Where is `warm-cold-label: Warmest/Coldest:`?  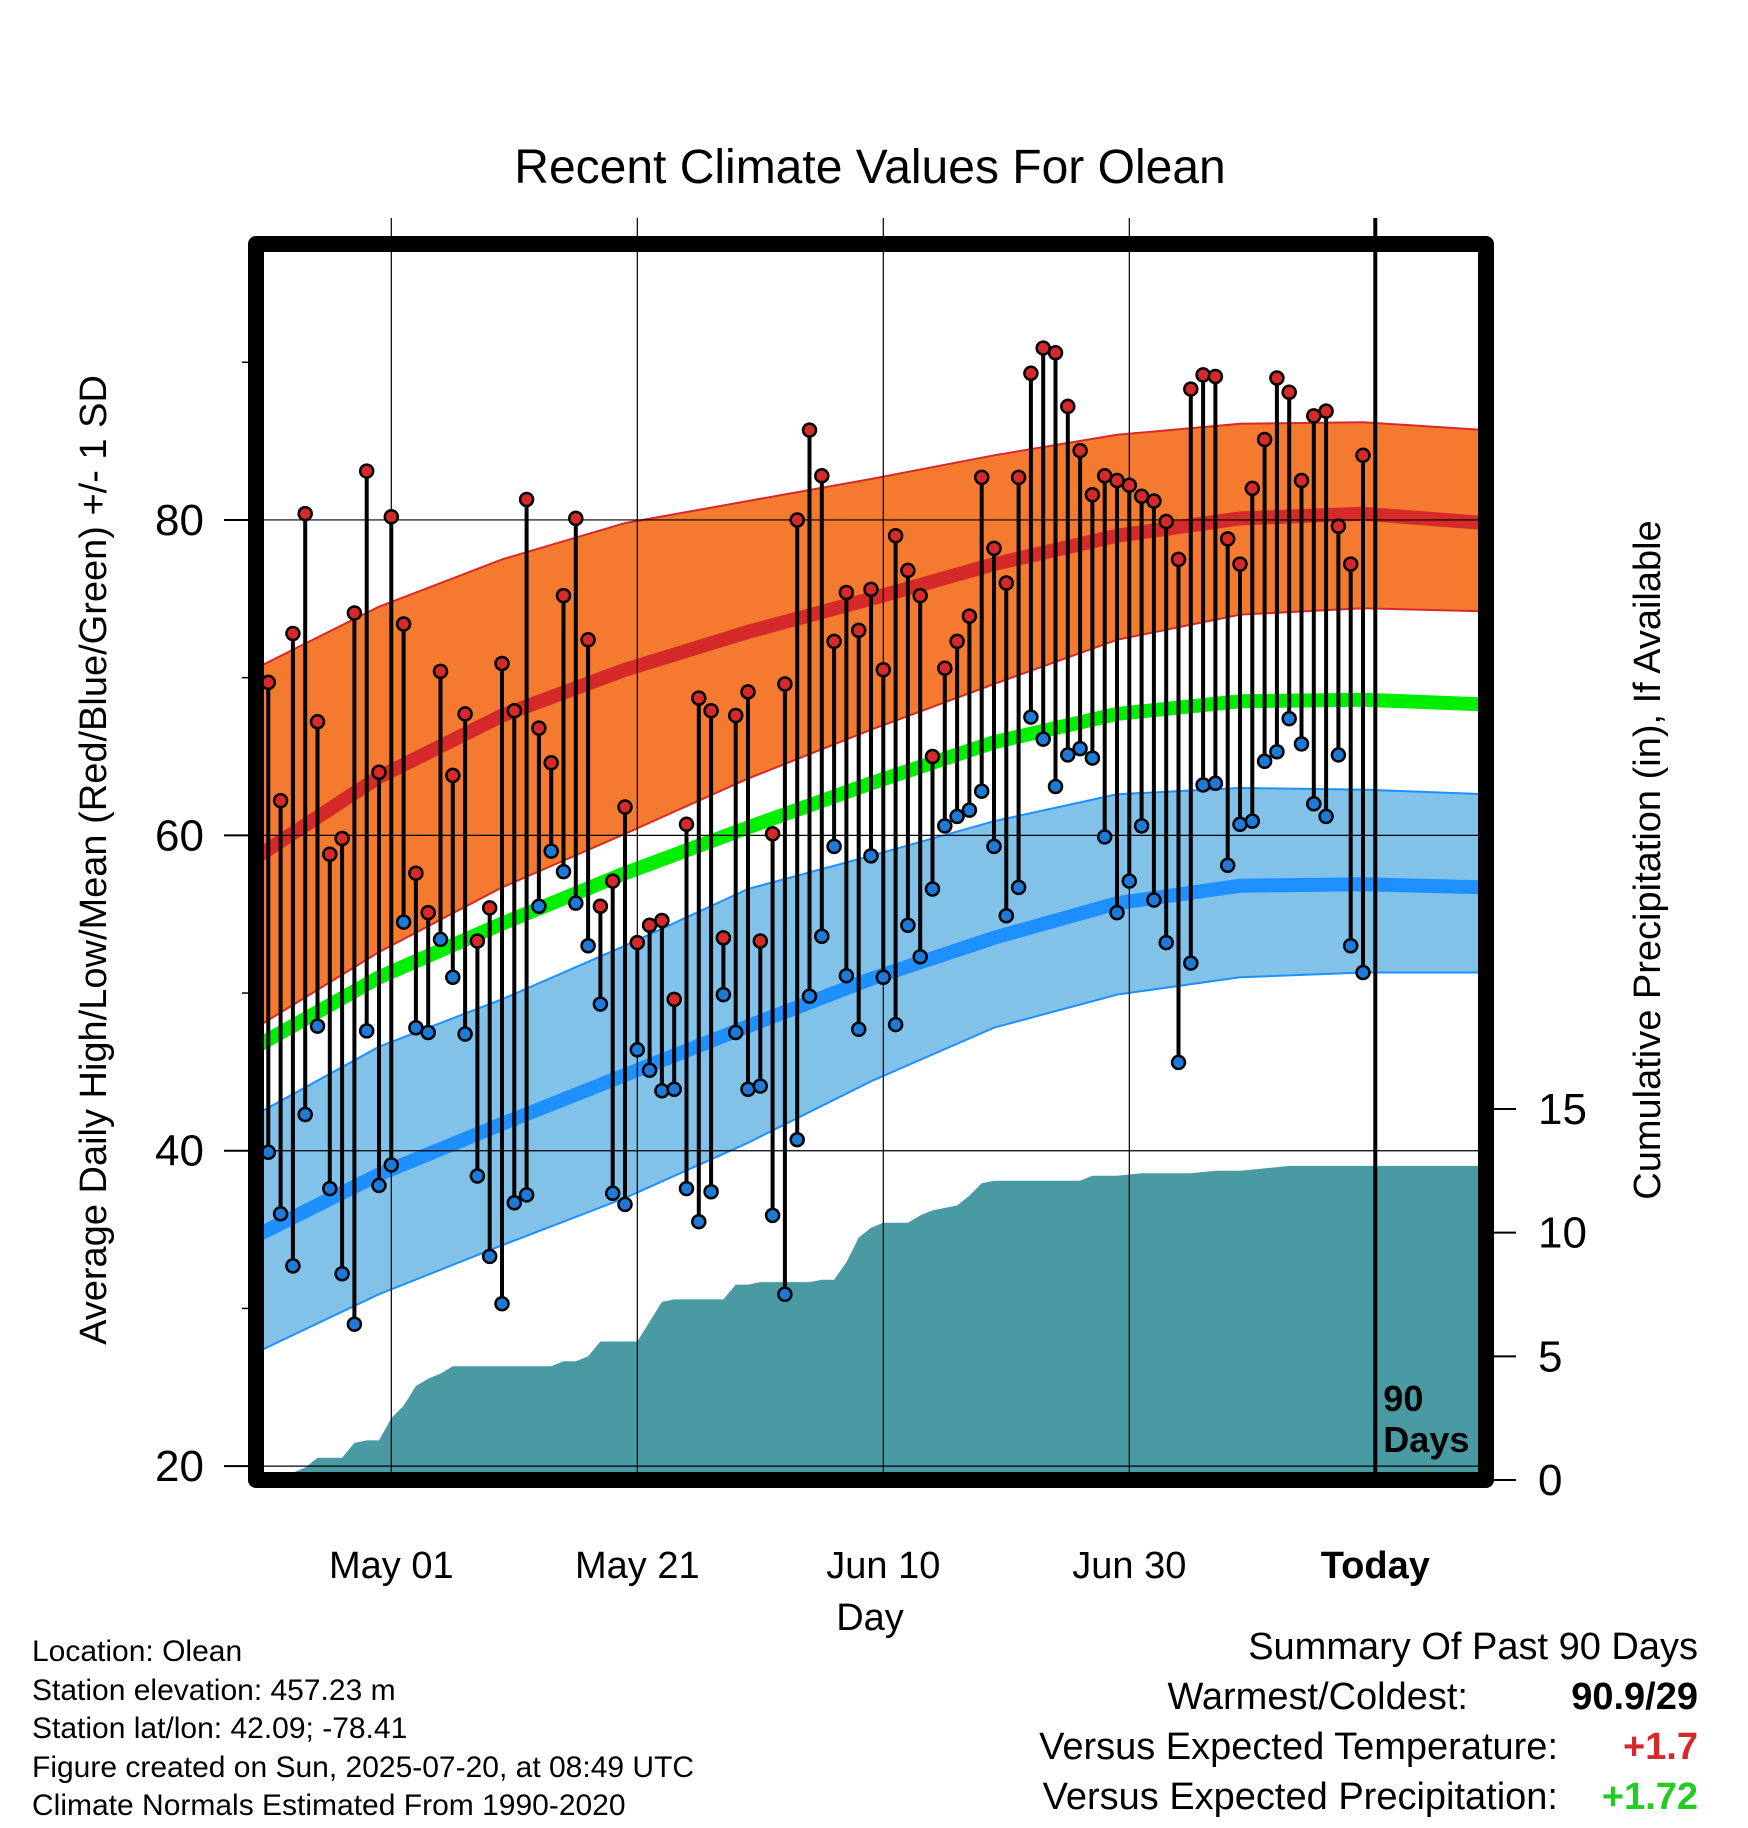 warm-cold-label: Warmest/Coldest: is located at coordinates (1317, 1697).